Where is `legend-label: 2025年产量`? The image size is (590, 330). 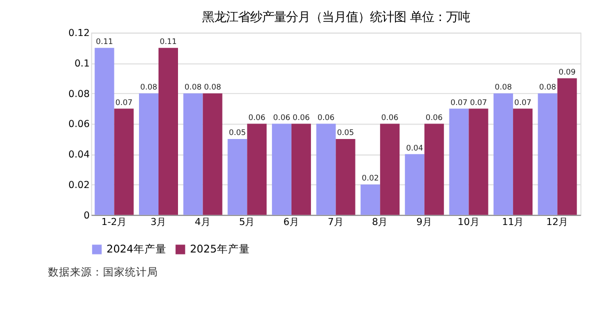
legend-label: 2025年产量 is located at coordinates (220, 249).